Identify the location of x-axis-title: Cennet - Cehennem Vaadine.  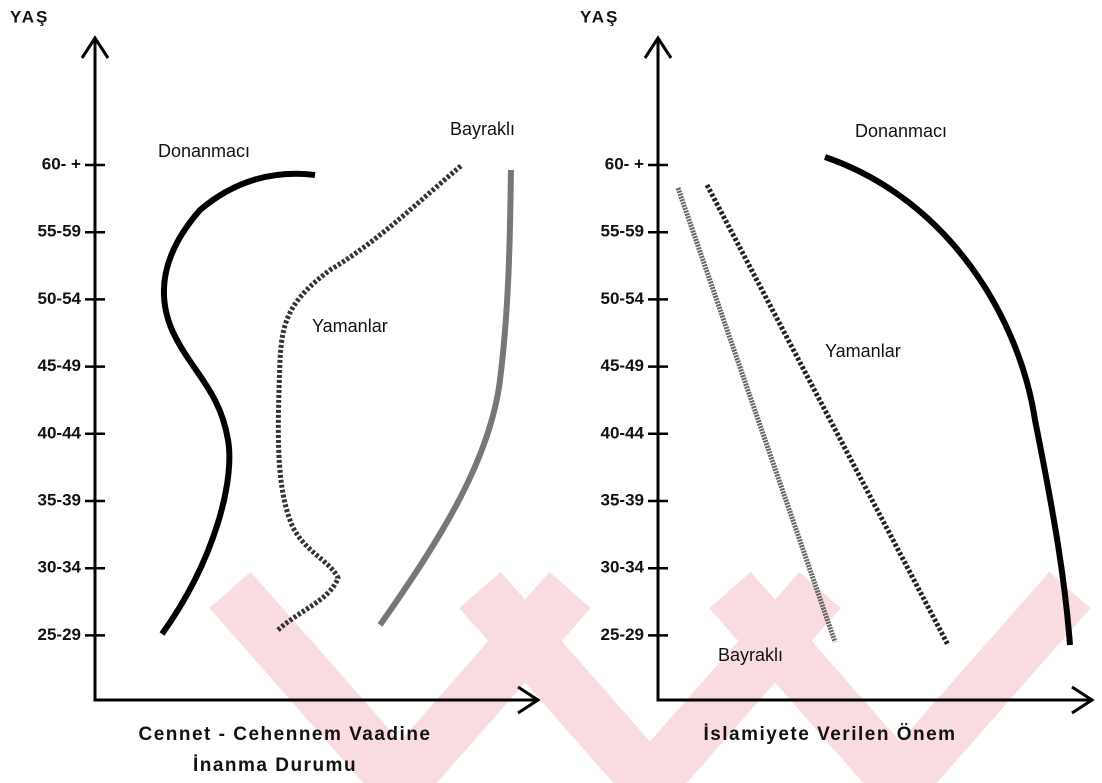
(284, 734).